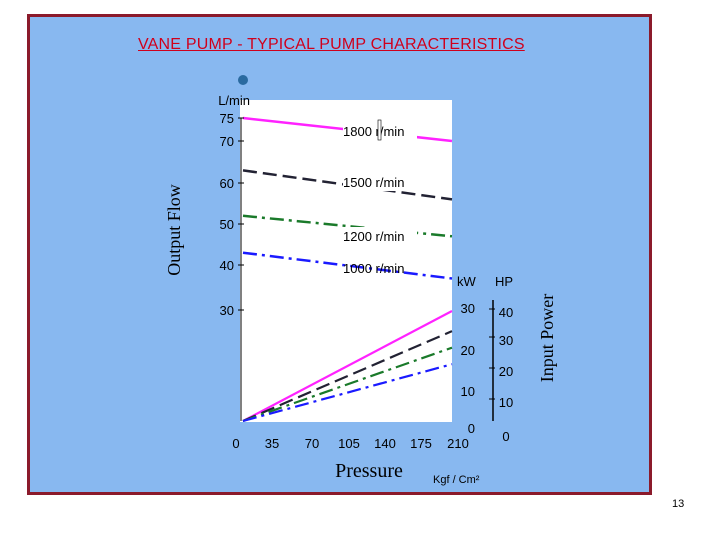 The image size is (720, 540). What do you see at coordinates (347, 393) in the screenshot?
I see `power-line-1000-r-min` at bounding box center [347, 393].